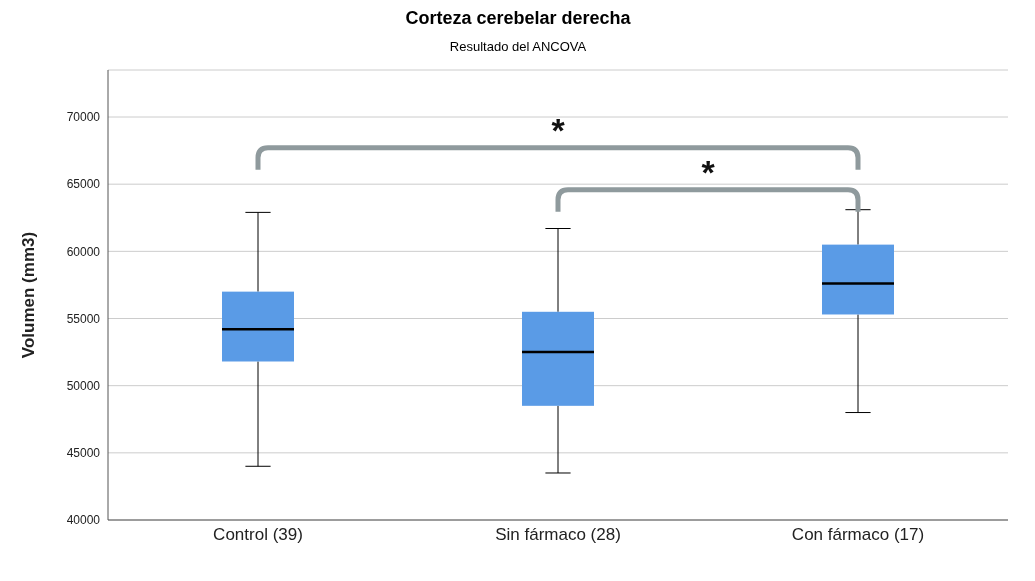 The height and width of the screenshot is (581, 1035). What do you see at coordinates (258, 535) in the screenshot?
I see `x-tick-label: Control (39)` at bounding box center [258, 535].